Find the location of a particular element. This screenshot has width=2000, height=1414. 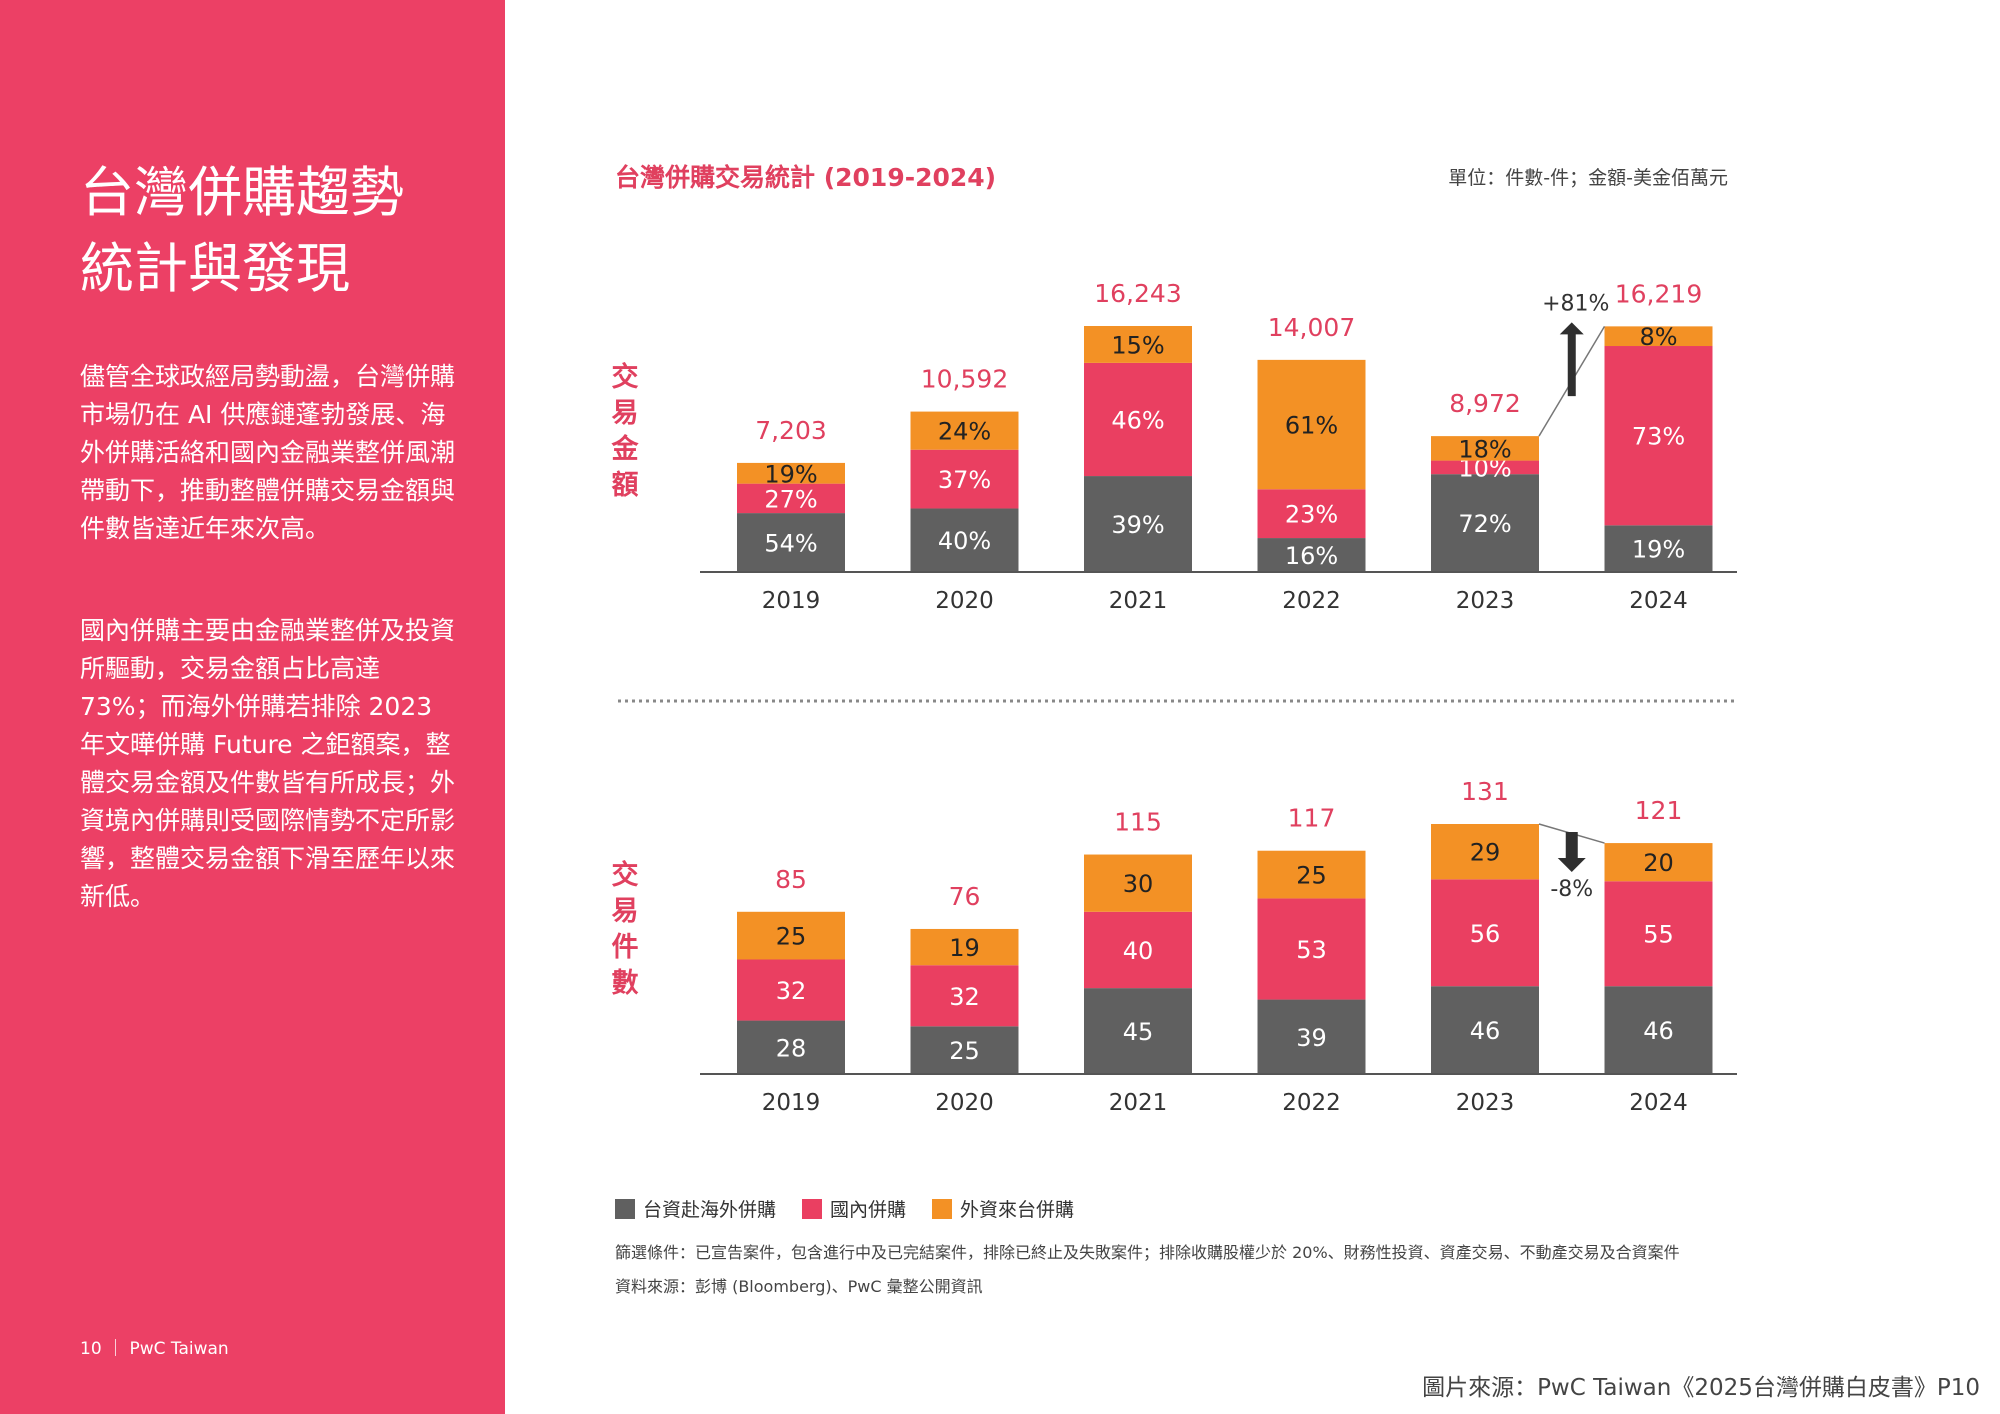

legend-item-overseas: 台資赴海外併購 is located at coordinates (695, 1208).